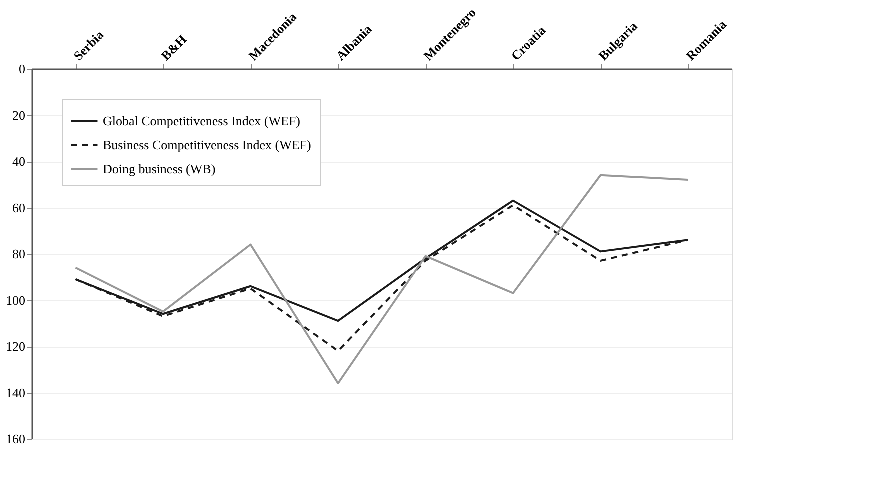  Describe the element at coordinates (16, 439) in the screenshot. I see `y-tick-label: 160` at that location.